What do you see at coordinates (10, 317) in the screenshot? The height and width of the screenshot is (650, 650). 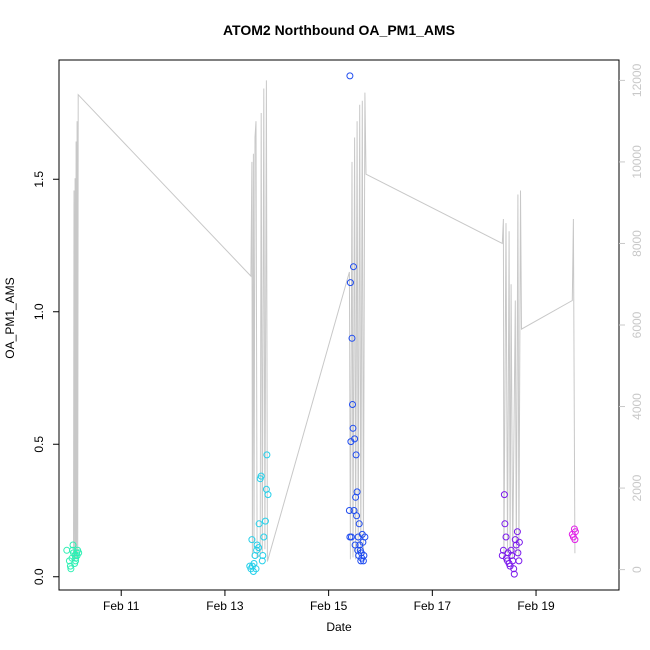 I see `y-axis-label: OA_PM1_AMS` at bounding box center [10, 317].